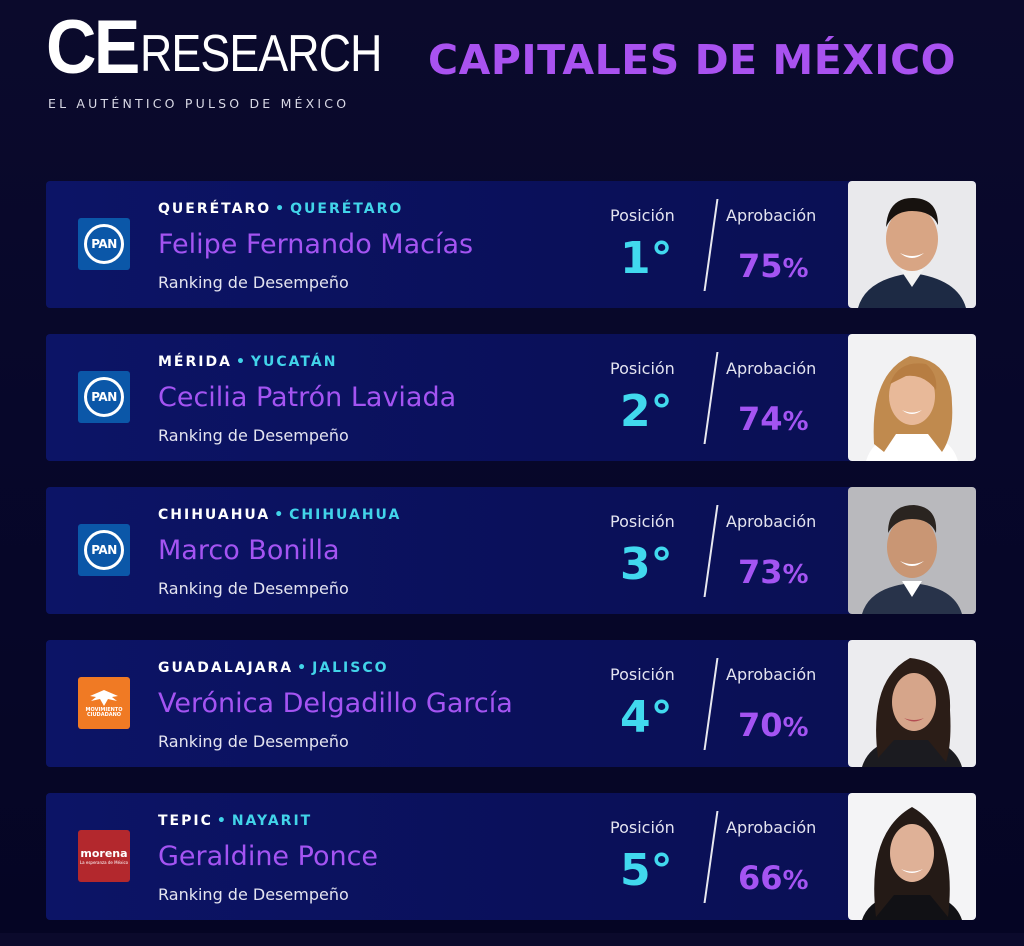 This screenshot has height=946, width=1024. Describe the element at coordinates (272, 821) in the screenshot. I see `state-name: NAYARIT` at that location.